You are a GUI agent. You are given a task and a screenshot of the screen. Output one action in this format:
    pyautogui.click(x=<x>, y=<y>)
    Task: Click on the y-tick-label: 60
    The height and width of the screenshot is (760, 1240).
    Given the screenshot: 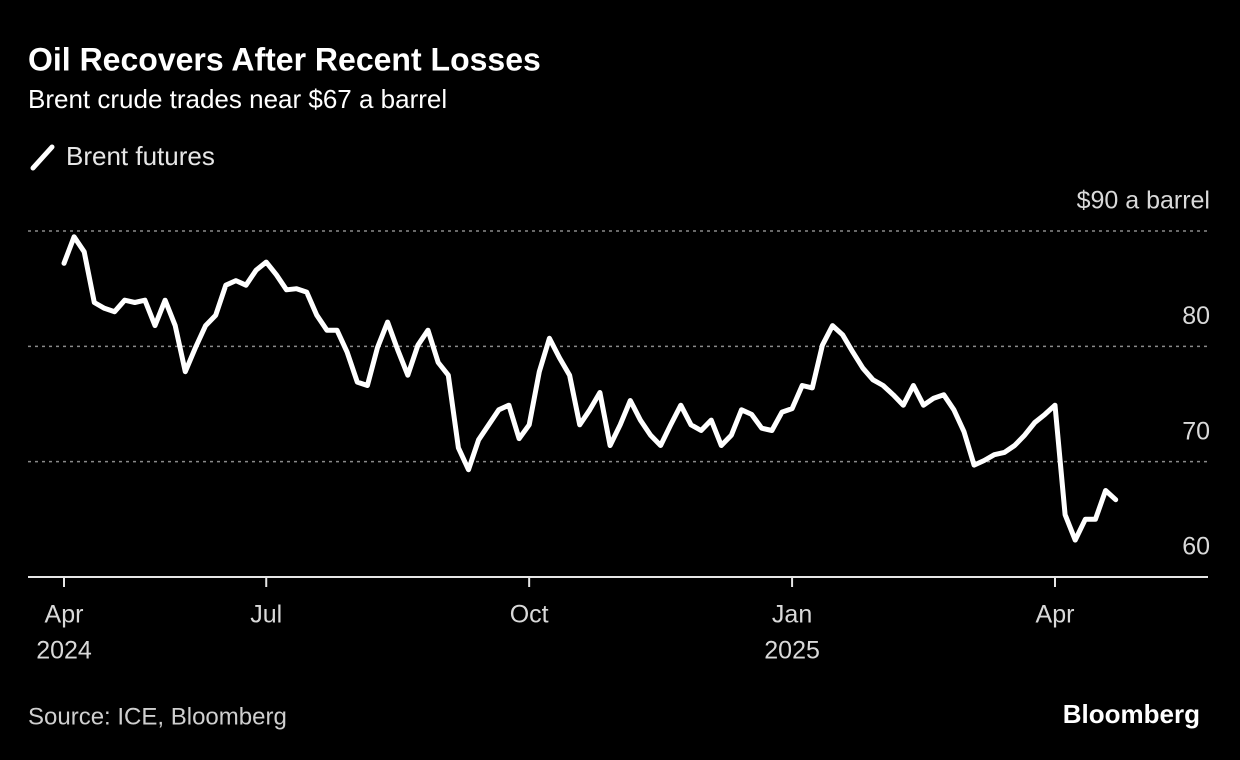 What is the action you would take?
    pyautogui.click(x=1196, y=547)
    